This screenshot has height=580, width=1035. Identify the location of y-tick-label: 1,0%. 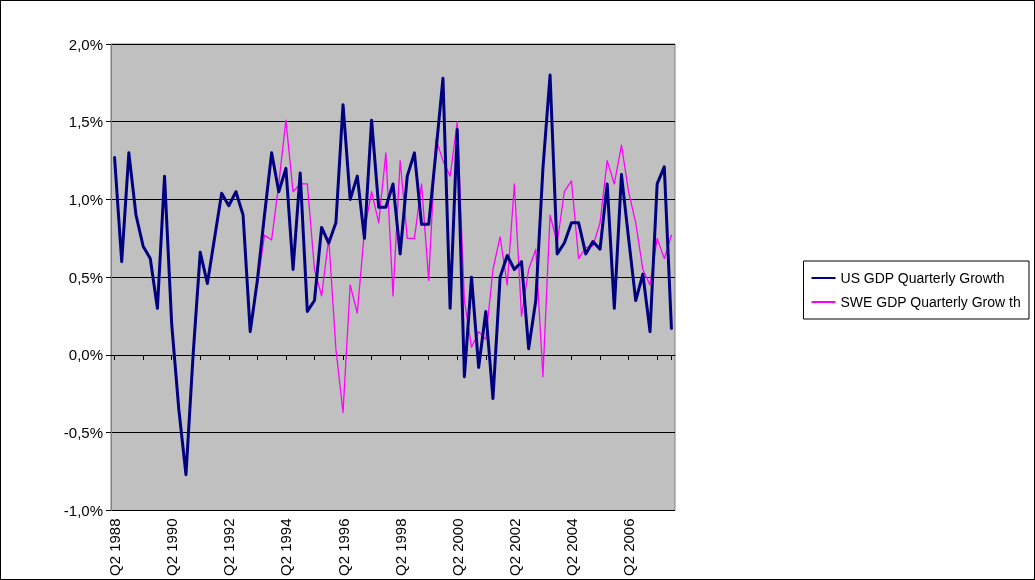
(85, 199).